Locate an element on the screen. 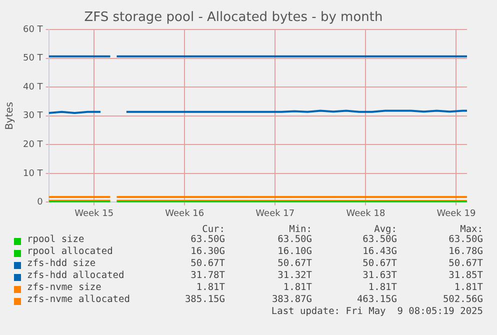  x-tick-label: Week 19 is located at coordinates (456, 213).